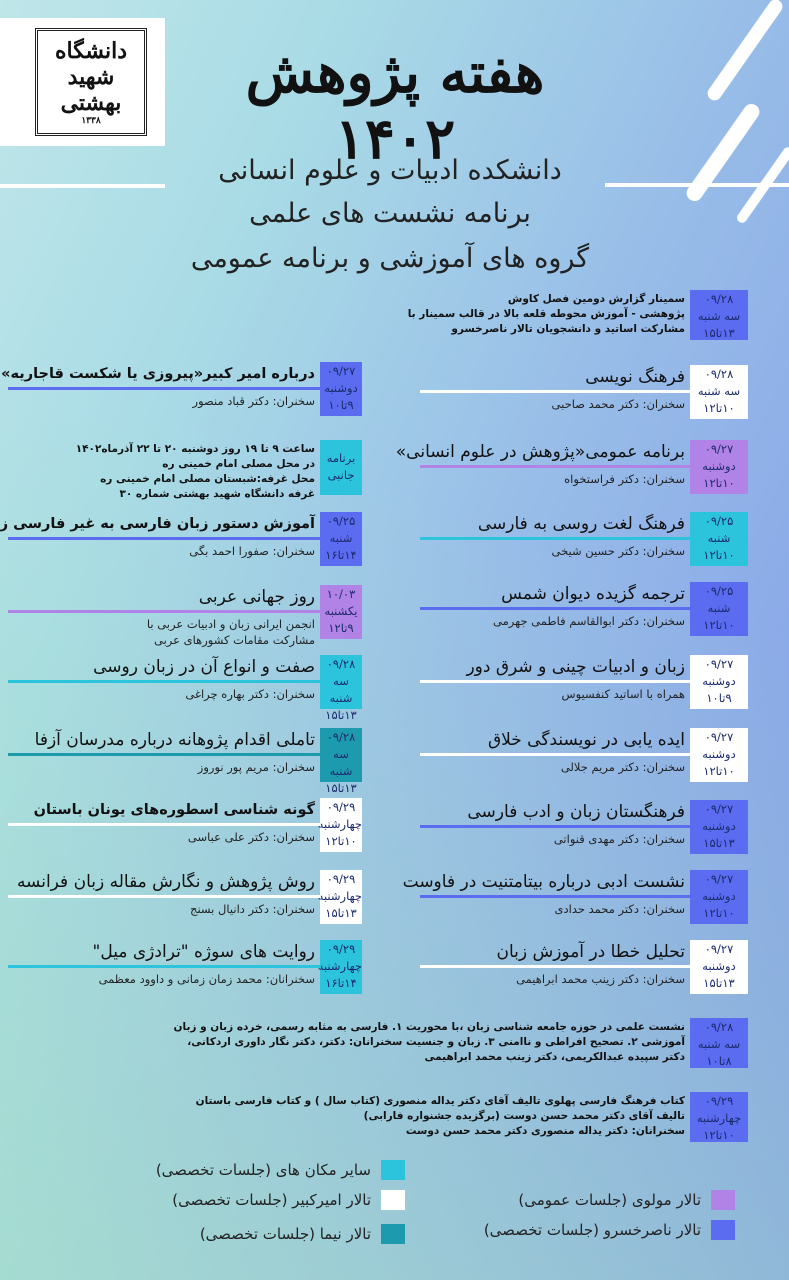  What do you see at coordinates (745, 52) in the screenshot?
I see `decorative-stripe` at bounding box center [745, 52].